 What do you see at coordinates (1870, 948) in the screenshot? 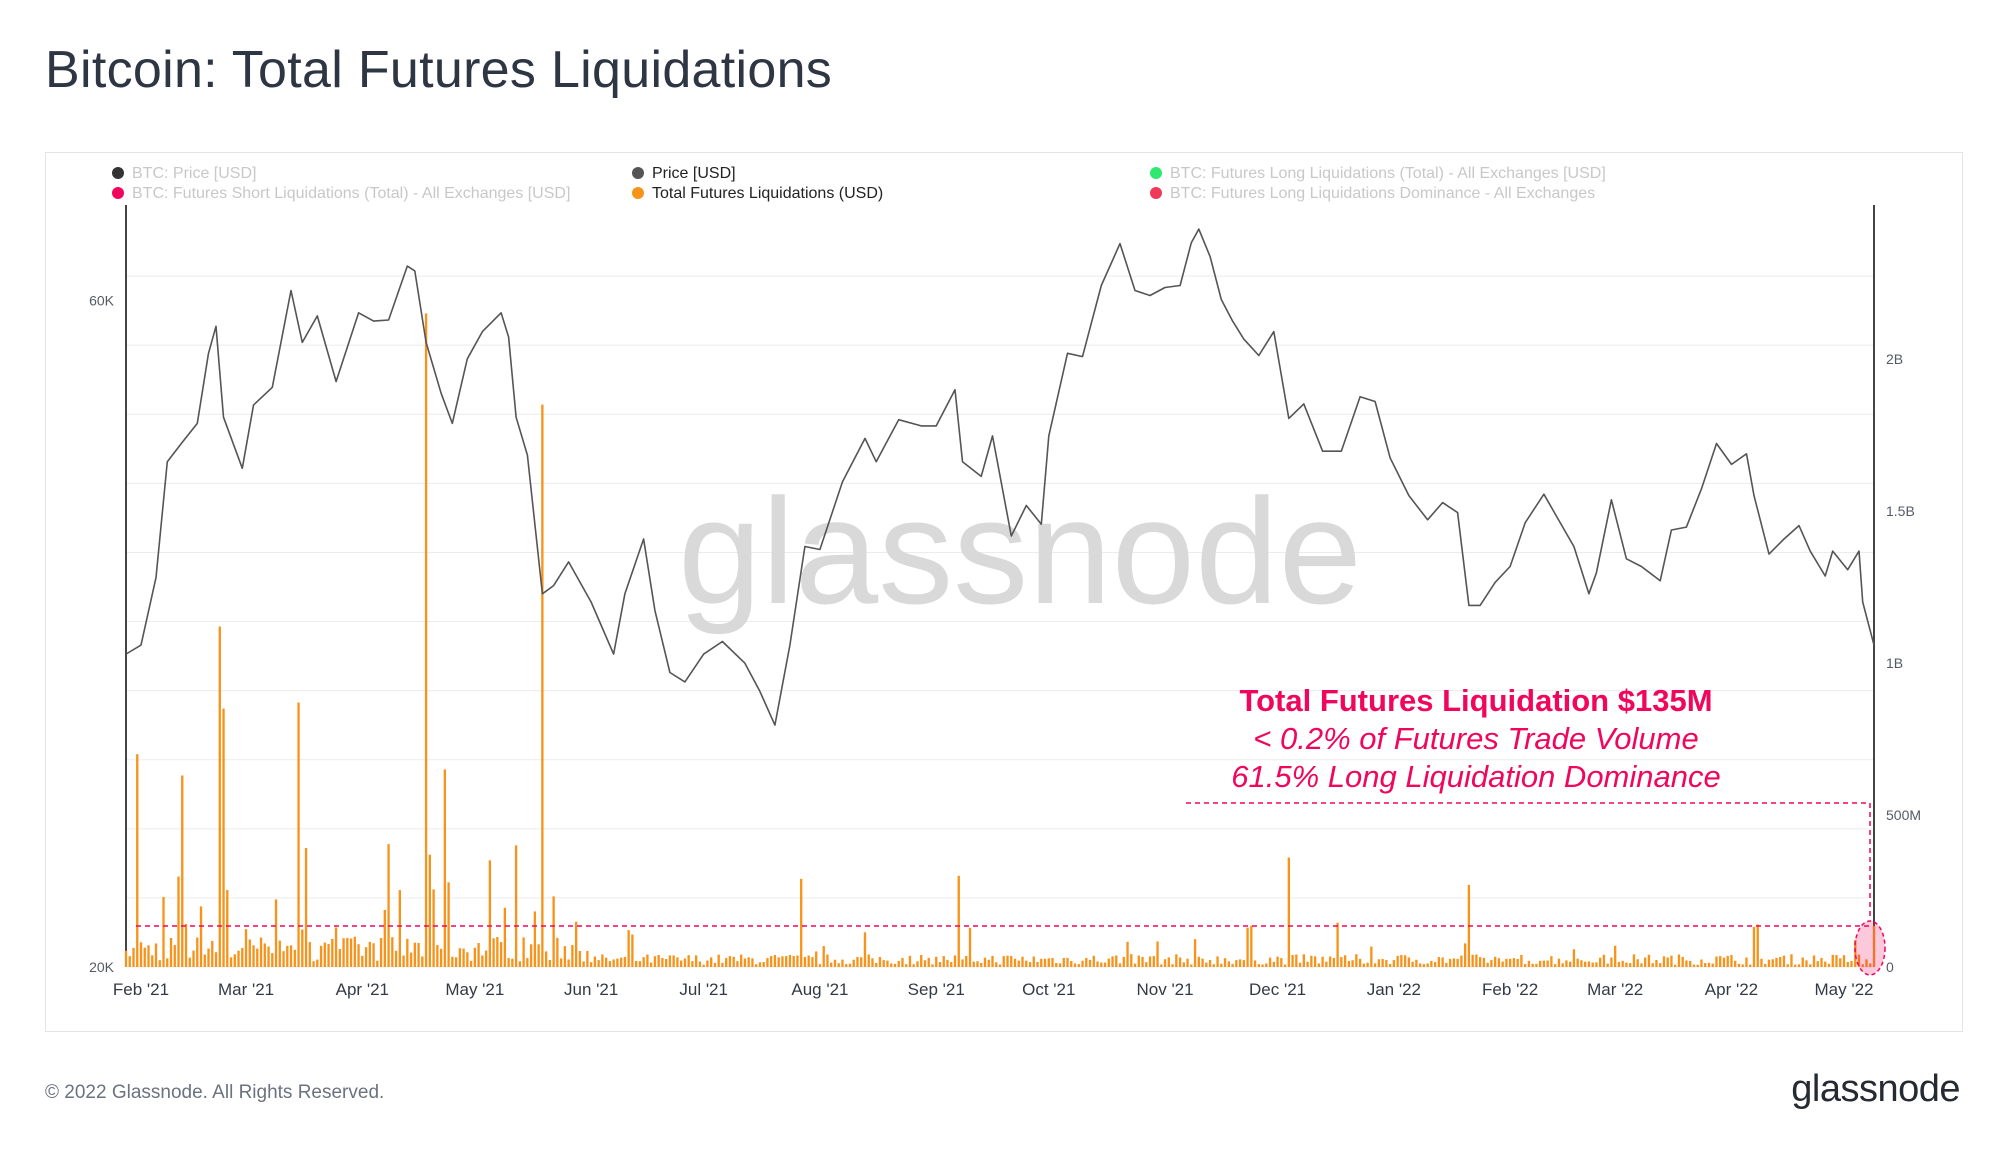
I see `highlight-circle` at bounding box center [1870, 948].